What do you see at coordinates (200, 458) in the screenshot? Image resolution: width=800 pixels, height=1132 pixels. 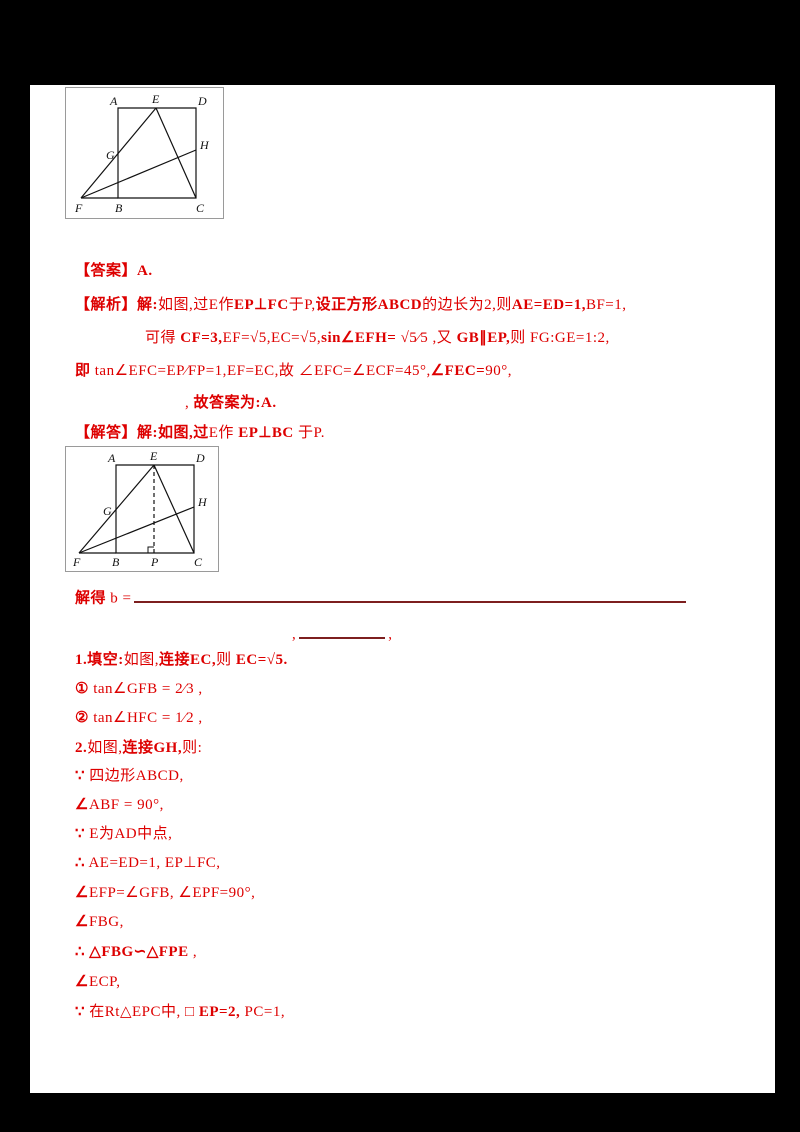 I see `fig2-label-D: D` at bounding box center [200, 458].